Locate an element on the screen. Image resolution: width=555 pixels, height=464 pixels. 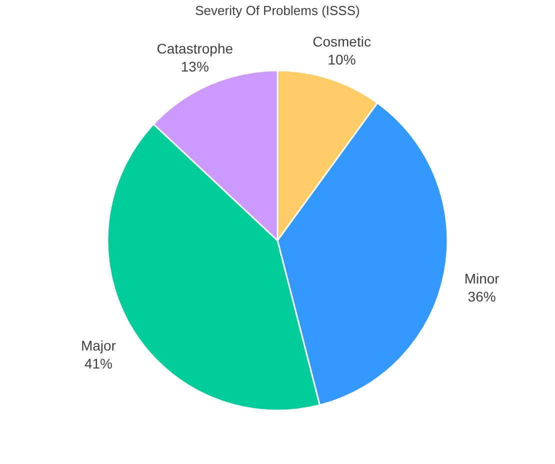
slice-label: Minor is located at coordinates (482, 278).